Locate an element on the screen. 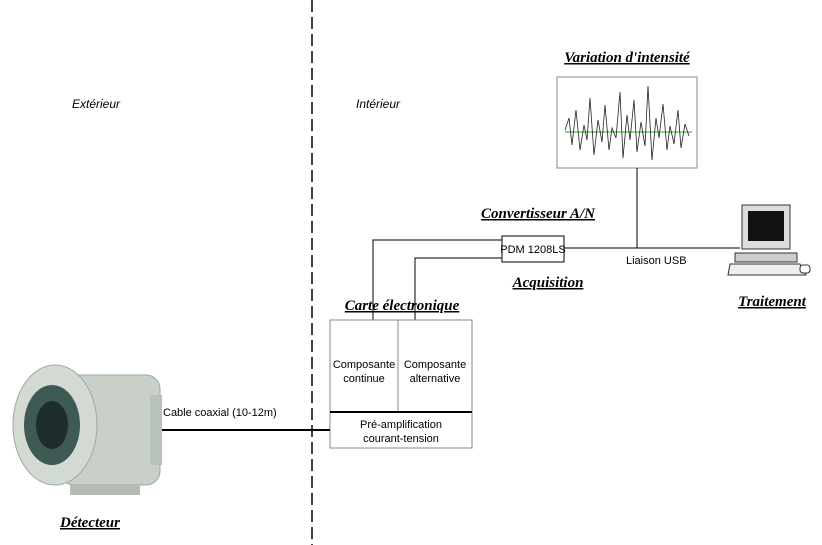 Image resolution: width=822 pixels, height=545 pixels. board-cell: courant-tension is located at coordinates (401, 439).